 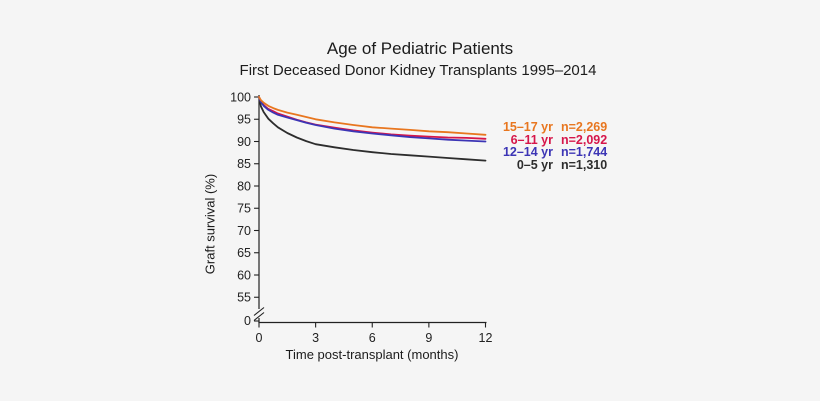 What do you see at coordinates (372, 354) in the screenshot?
I see `x-axis-title: Time post-transplant (months)` at bounding box center [372, 354].